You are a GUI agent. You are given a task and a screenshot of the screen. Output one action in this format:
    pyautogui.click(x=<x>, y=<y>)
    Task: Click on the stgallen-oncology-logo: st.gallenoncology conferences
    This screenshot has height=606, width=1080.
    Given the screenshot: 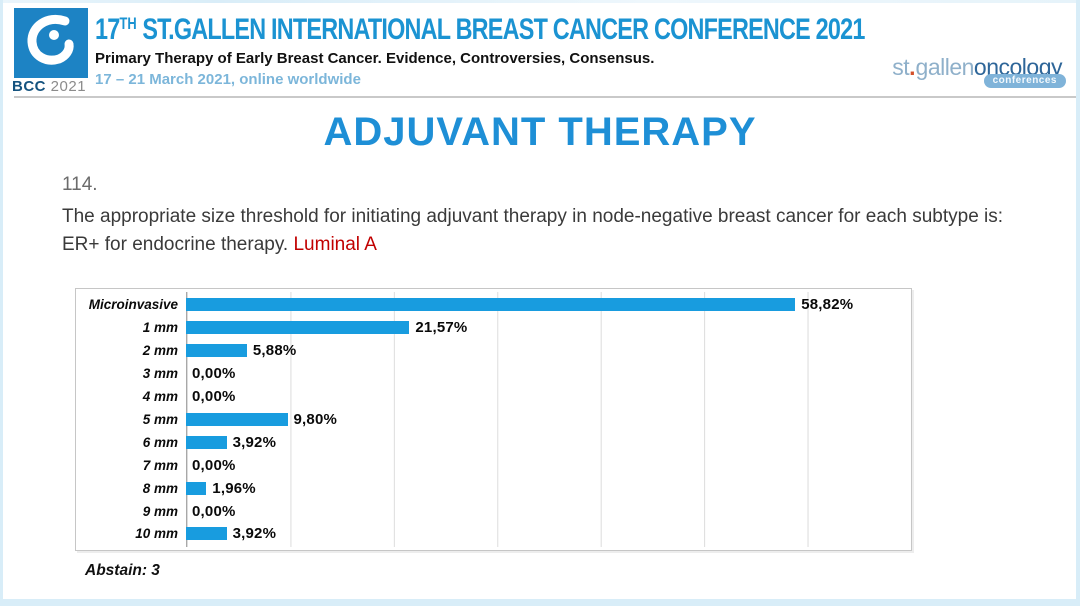 What is the action you would take?
    pyautogui.click(x=979, y=71)
    